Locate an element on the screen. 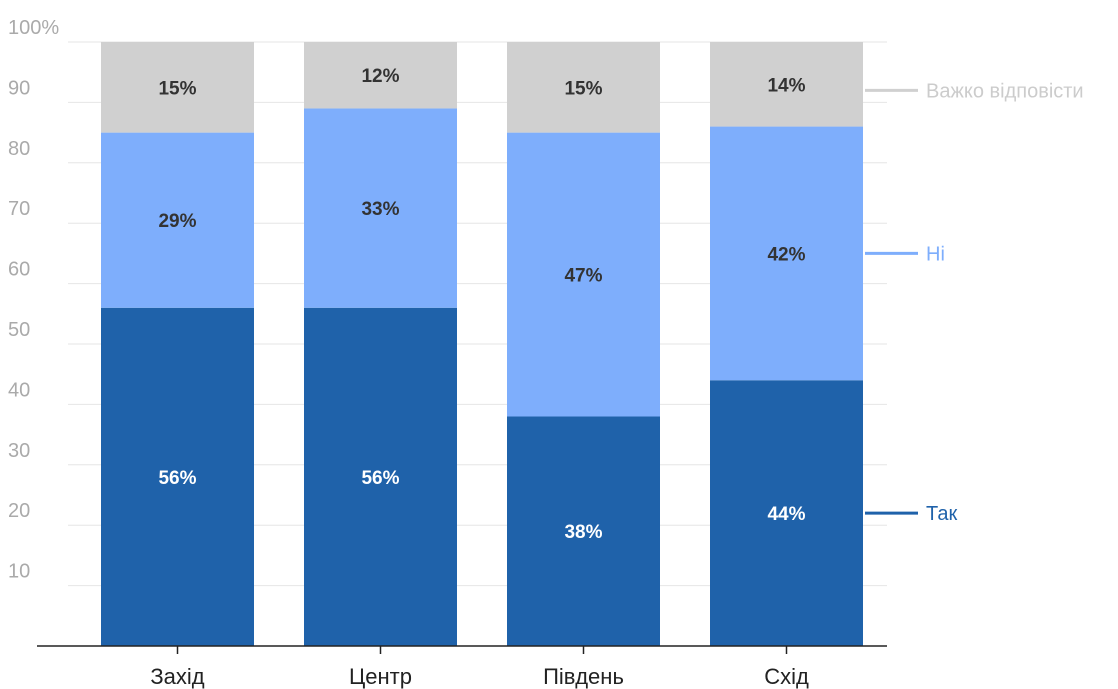 The height and width of the screenshot is (689, 1118). x-tick-label: Південь is located at coordinates (583, 676).